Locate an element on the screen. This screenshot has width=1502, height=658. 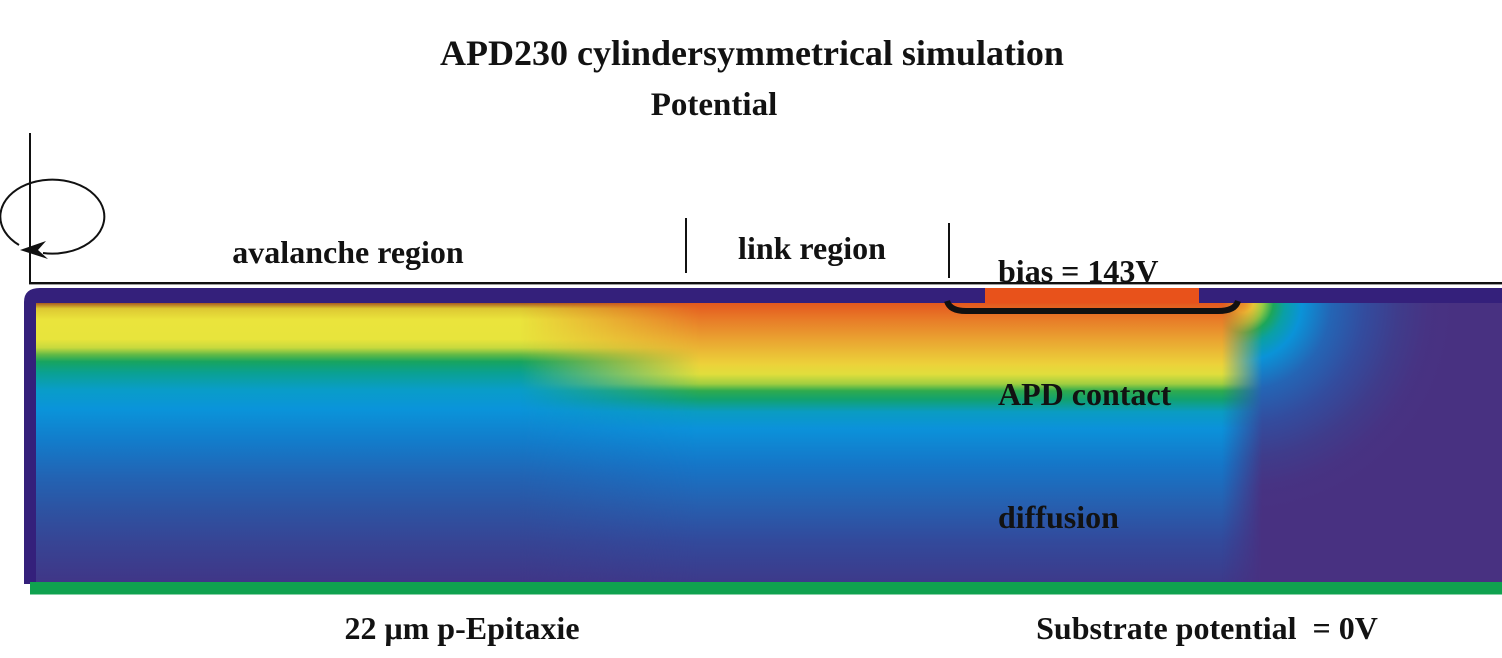
contact-annotation: bias = 143V APD contact diffusion is located at coordinates (1084, 394).